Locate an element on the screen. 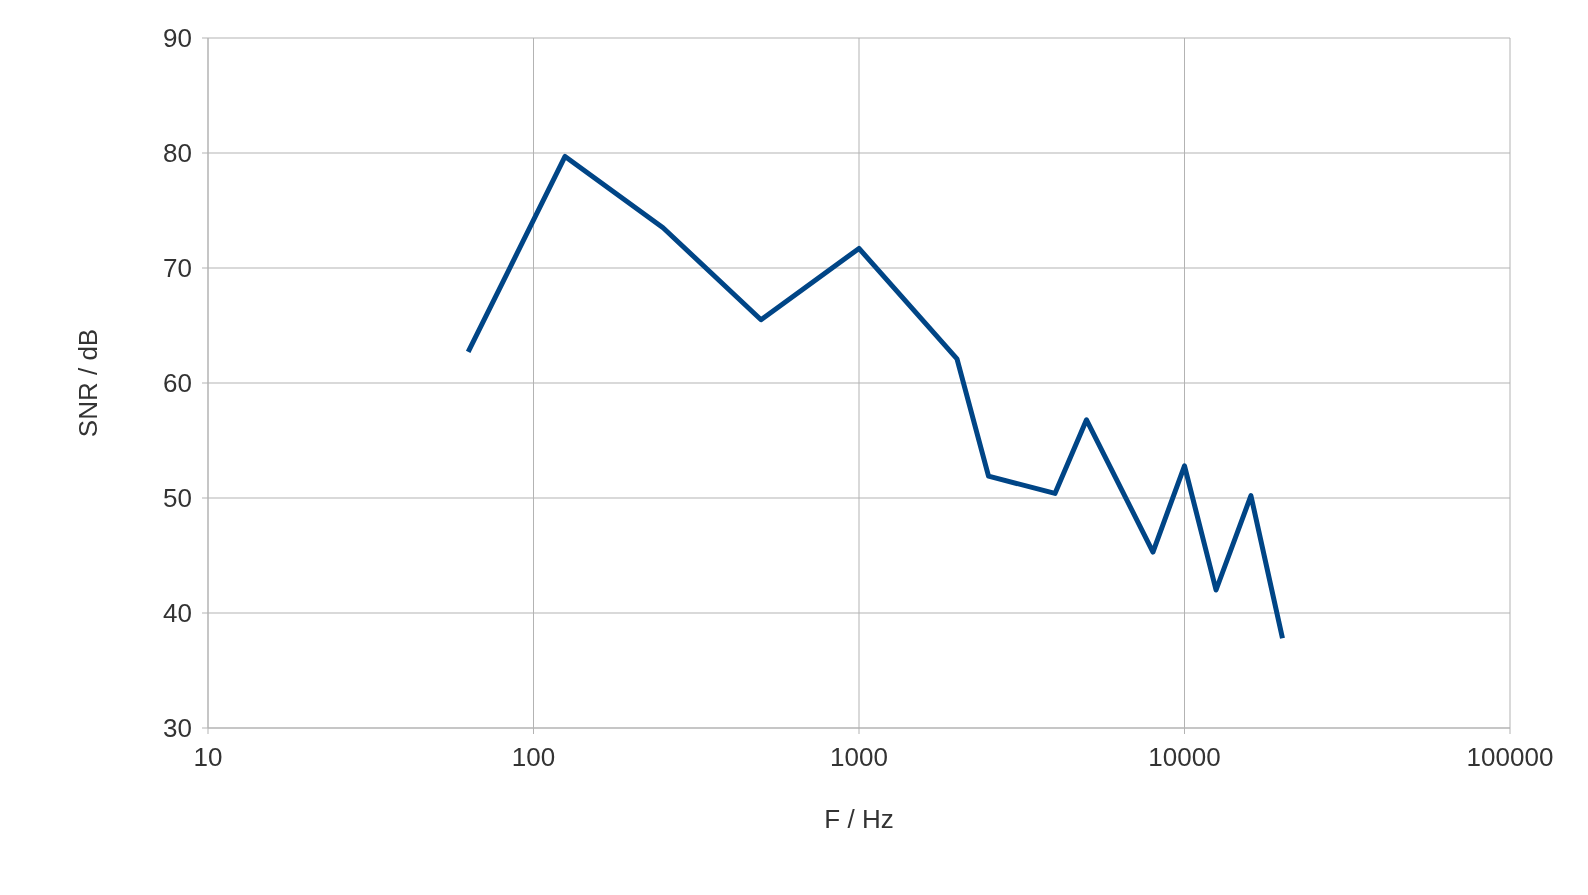  x-tick-label: 10000 is located at coordinates (1184, 757).